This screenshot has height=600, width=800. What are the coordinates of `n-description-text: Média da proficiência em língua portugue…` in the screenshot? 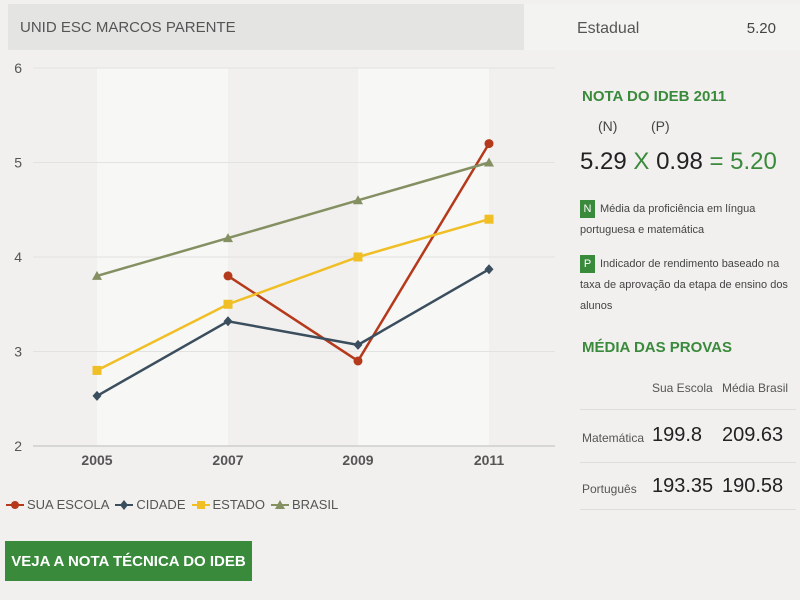 It's located at (668, 219).